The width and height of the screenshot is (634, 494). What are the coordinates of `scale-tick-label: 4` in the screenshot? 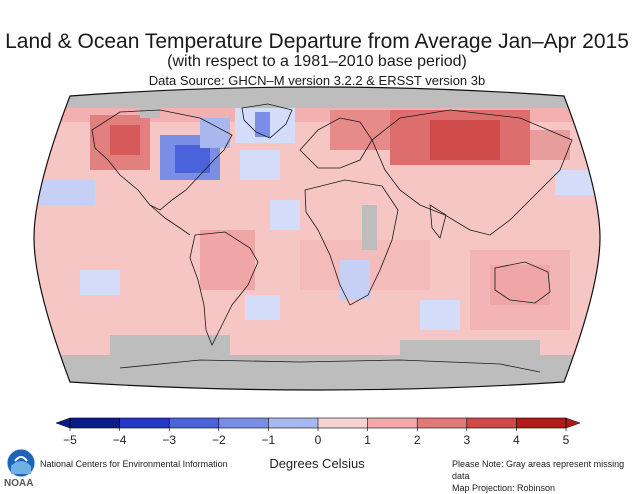 It's located at (516, 440).